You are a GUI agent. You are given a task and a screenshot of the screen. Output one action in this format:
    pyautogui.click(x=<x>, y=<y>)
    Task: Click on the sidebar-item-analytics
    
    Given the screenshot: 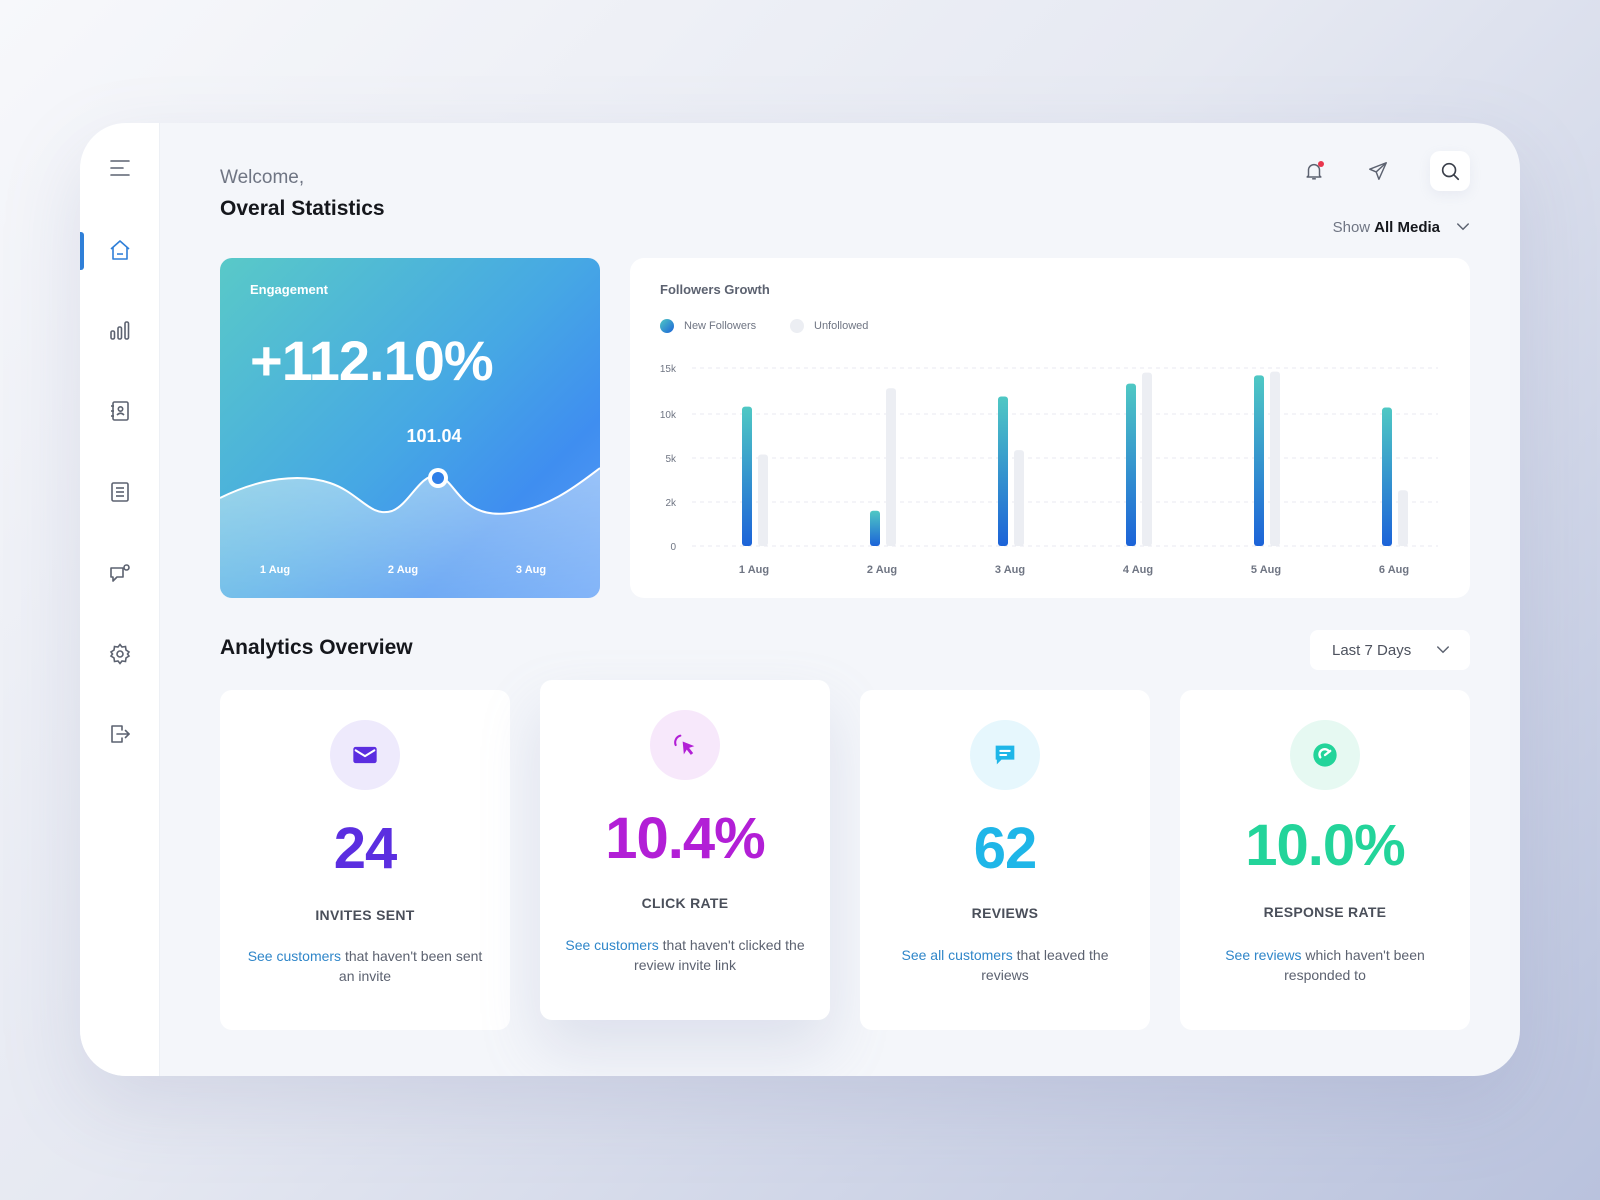 What is the action you would take?
    pyautogui.click(x=120, y=330)
    